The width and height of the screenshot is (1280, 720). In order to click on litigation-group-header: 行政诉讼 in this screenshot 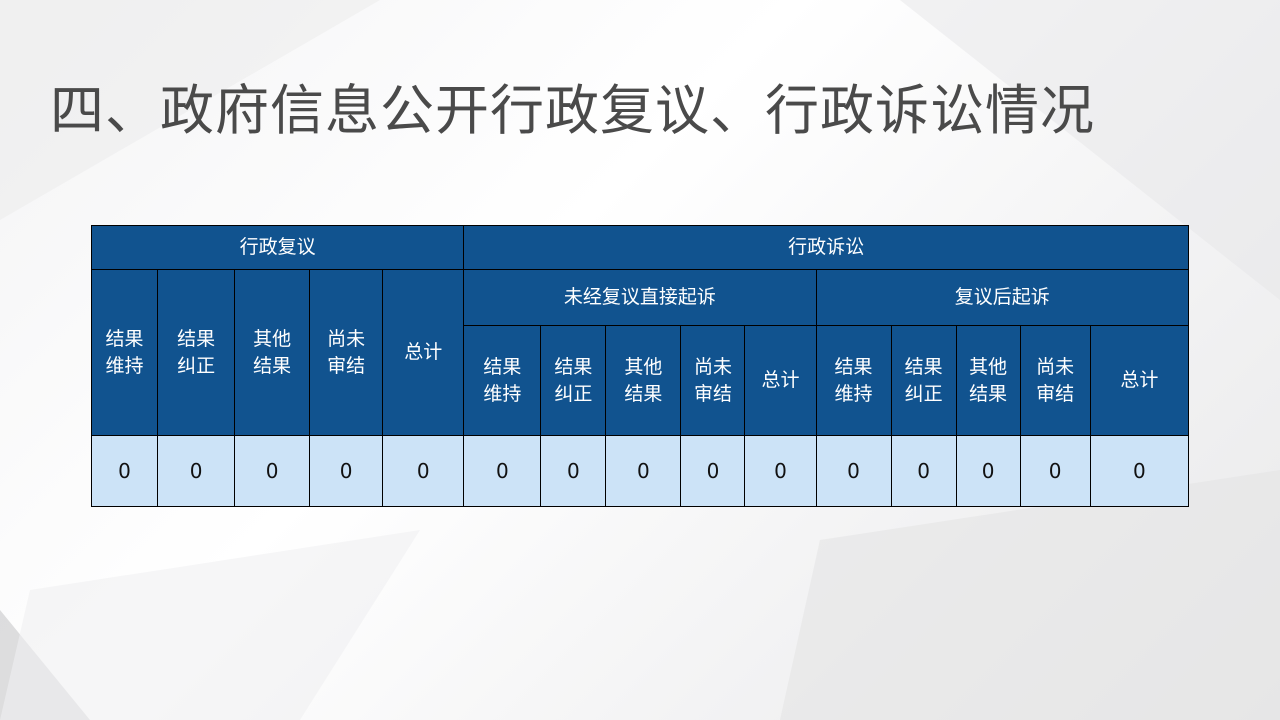, I will do `click(826, 247)`.